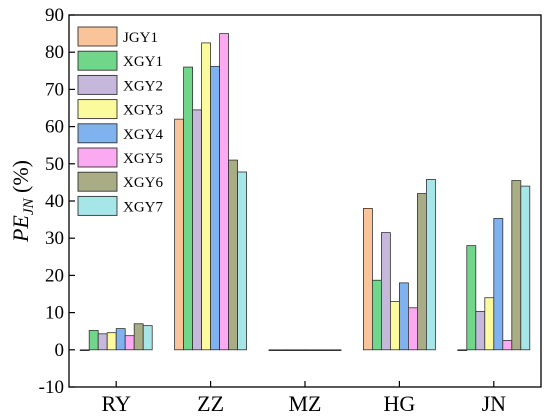 The height and width of the screenshot is (418, 550). Describe the element at coordinates (394, 326) in the screenshot. I see `bar-xgy3-hg` at that location.